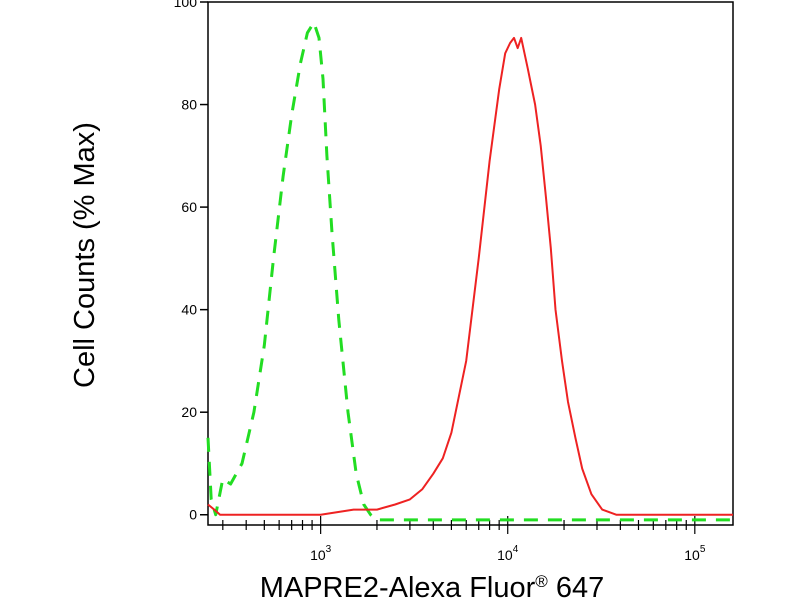 The height and width of the screenshot is (600, 800). What do you see at coordinates (189, 105) in the screenshot?
I see `y-tick-label: 80` at bounding box center [189, 105].